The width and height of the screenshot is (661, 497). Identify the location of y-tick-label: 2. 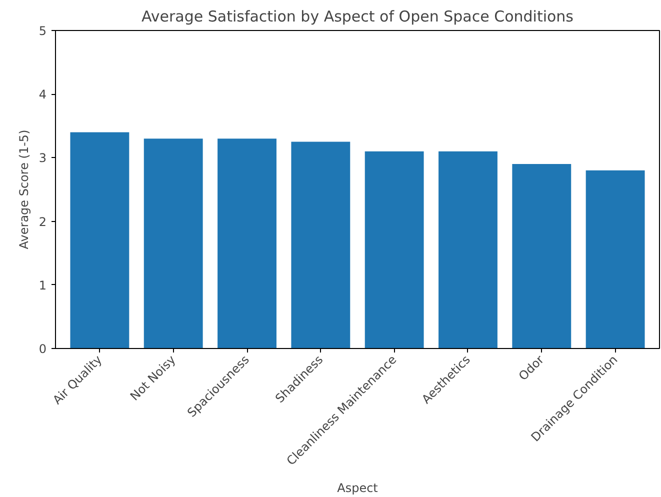
(42, 221).